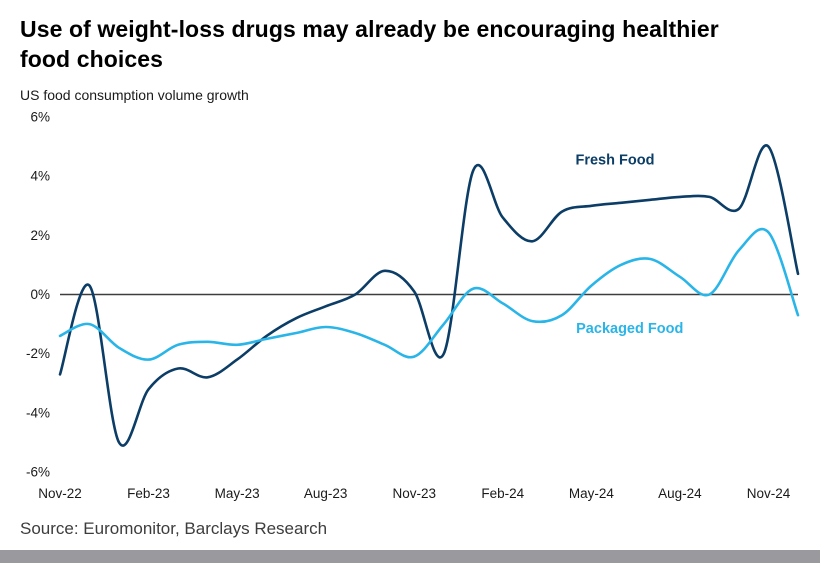  I want to click on x-axis-tick: Nov-23, so click(414, 493).